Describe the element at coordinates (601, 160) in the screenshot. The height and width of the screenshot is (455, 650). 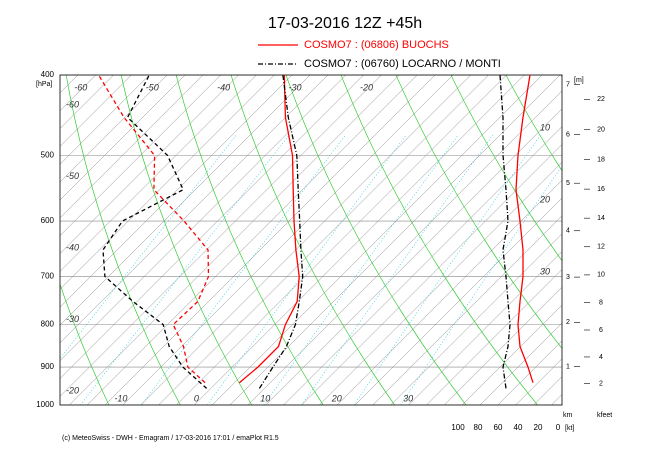
I see `kfeet-tick-label: 18` at that location.